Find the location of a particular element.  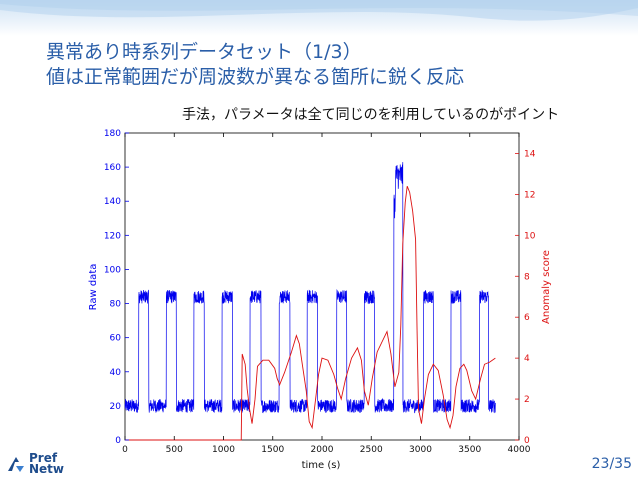

left-y-tick-label: 60 is located at coordinates (116, 339).